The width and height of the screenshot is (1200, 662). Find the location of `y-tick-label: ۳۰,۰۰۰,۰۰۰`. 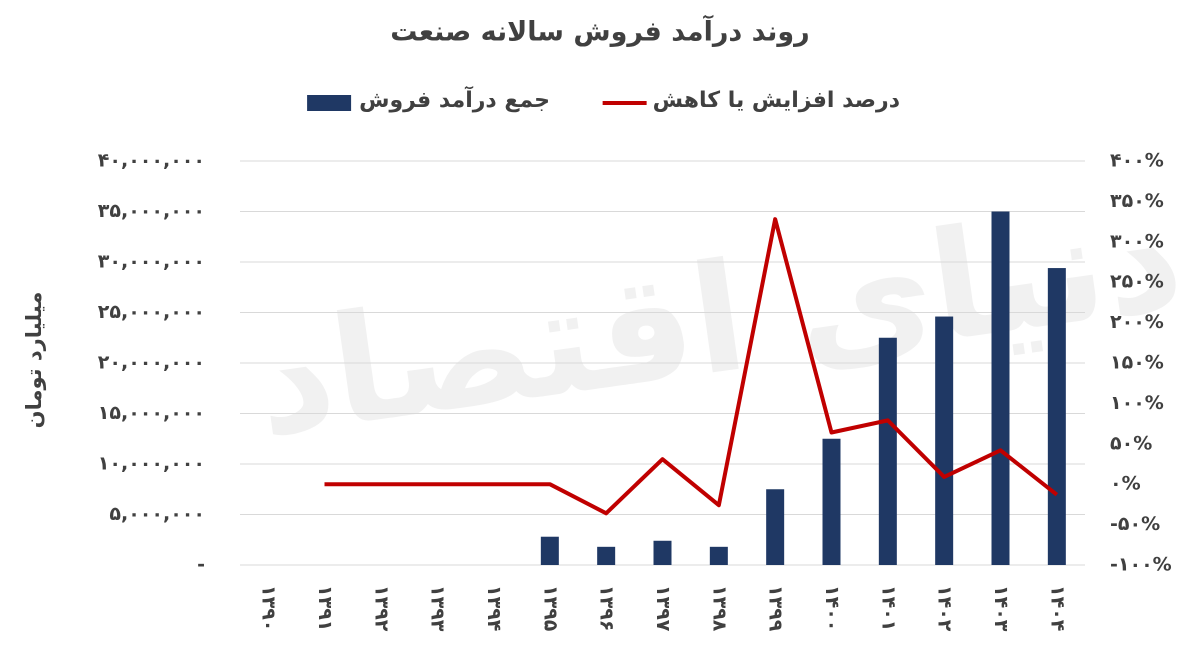

y-tick-label: ۳۰,۰۰۰,۰۰۰ is located at coordinates (151, 262).